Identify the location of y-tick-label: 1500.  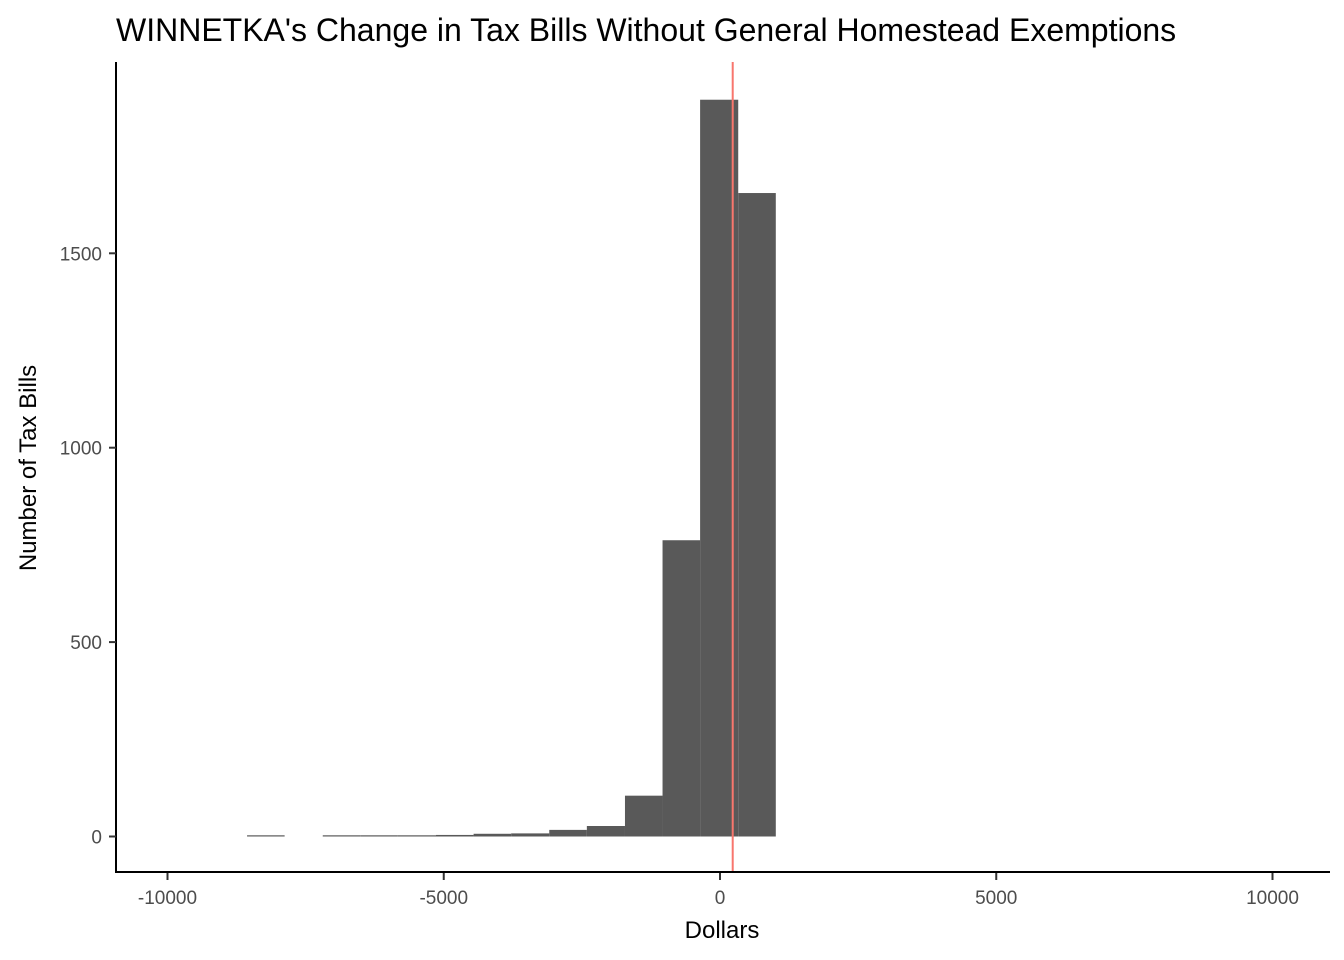
(81, 254).